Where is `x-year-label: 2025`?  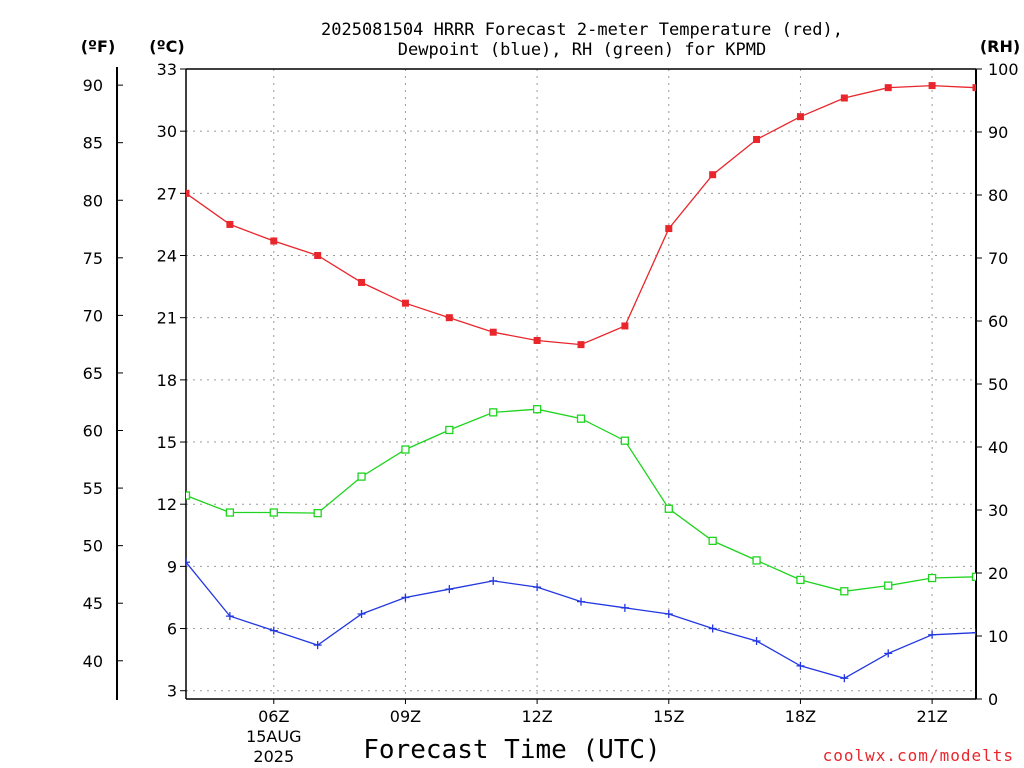 x-year-label: 2025 is located at coordinates (273, 756).